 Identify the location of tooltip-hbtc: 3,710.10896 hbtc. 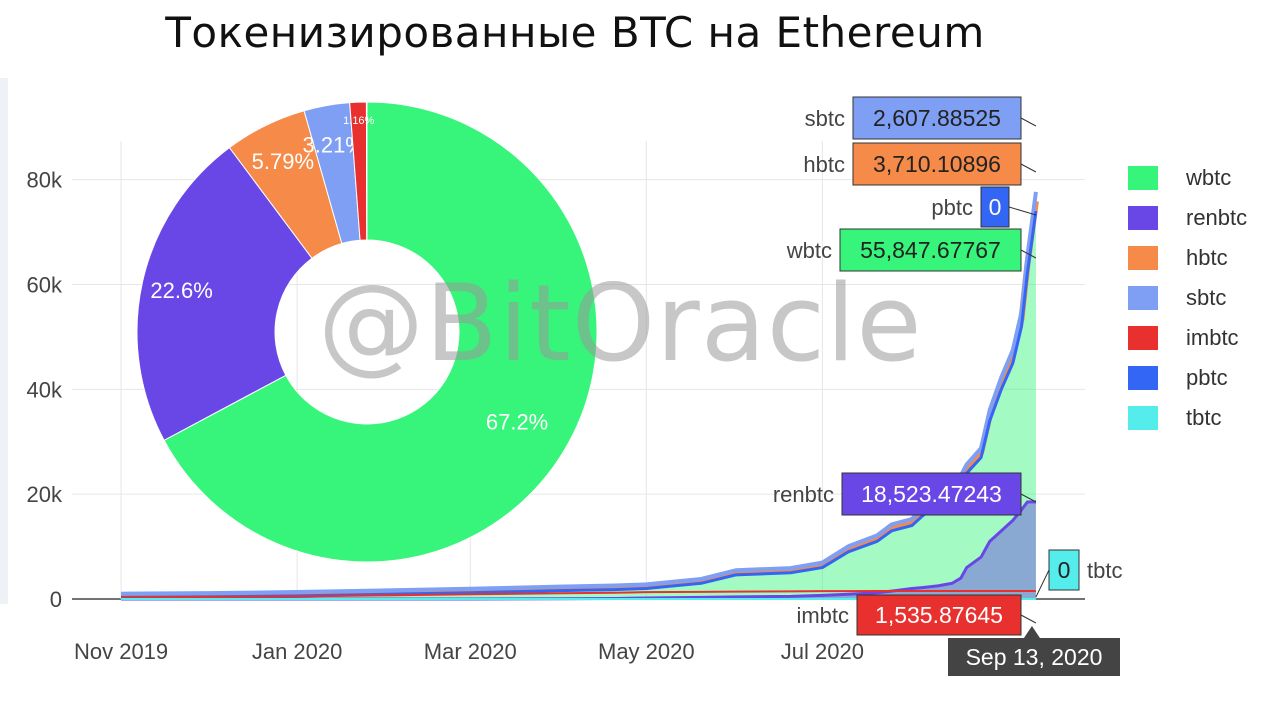
(920, 164).